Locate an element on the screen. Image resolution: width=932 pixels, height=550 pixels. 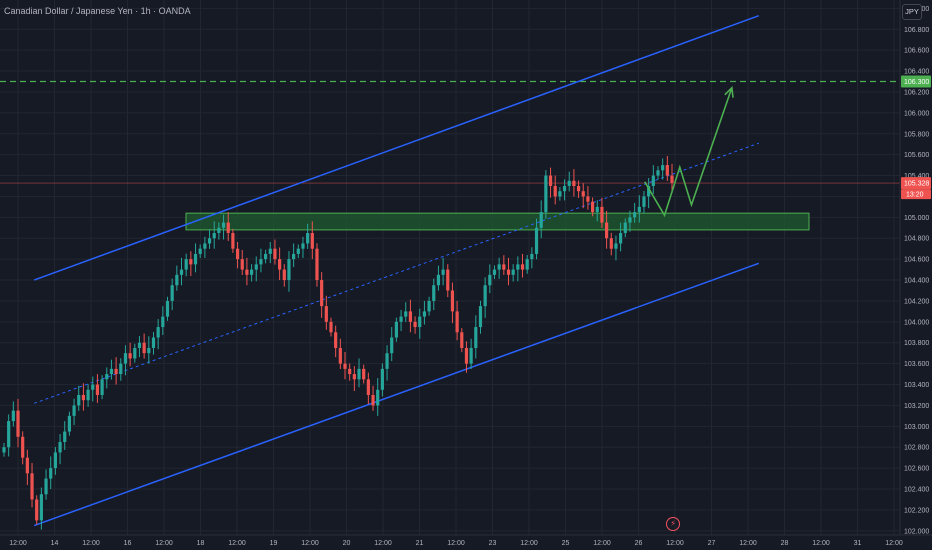
currency-button: JPY is located at coordinates (912, 12).